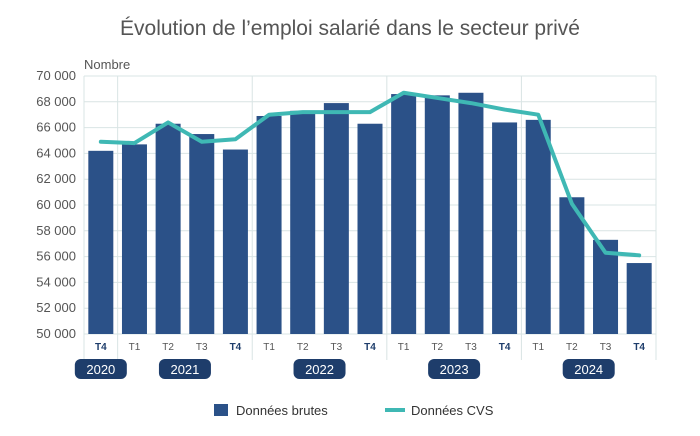 Image resolution: width=700 pixels, height=436 pixels. What do you see at coordinates (354, 410) in the screenshot?
I see `legend: Données brutes Données CVS` at bounding box center [354, 410].